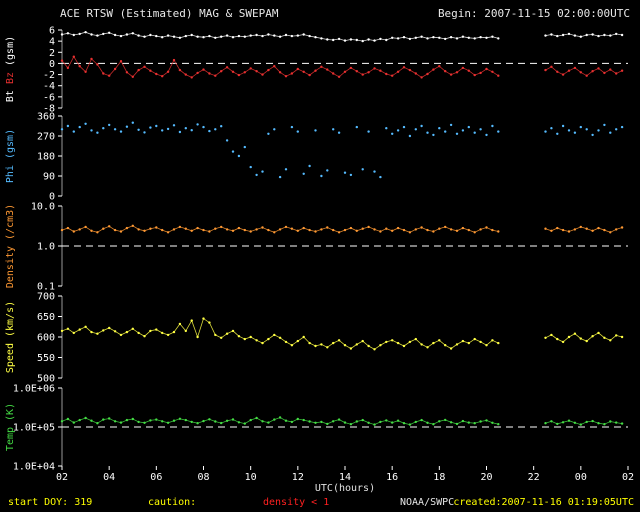 This screenshot has width=640, height=512. Describe the element at coordinates (342, 37) in the screenshot. I see `series-bt` at that location.